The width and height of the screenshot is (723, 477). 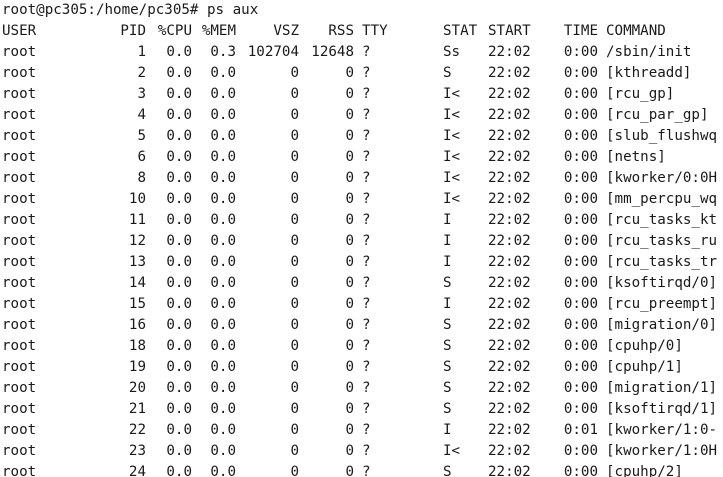 What do you see at coordinates (137, 430) in the screenshot?
I see `cell-pid: 22` at bounding box center [137, 430].